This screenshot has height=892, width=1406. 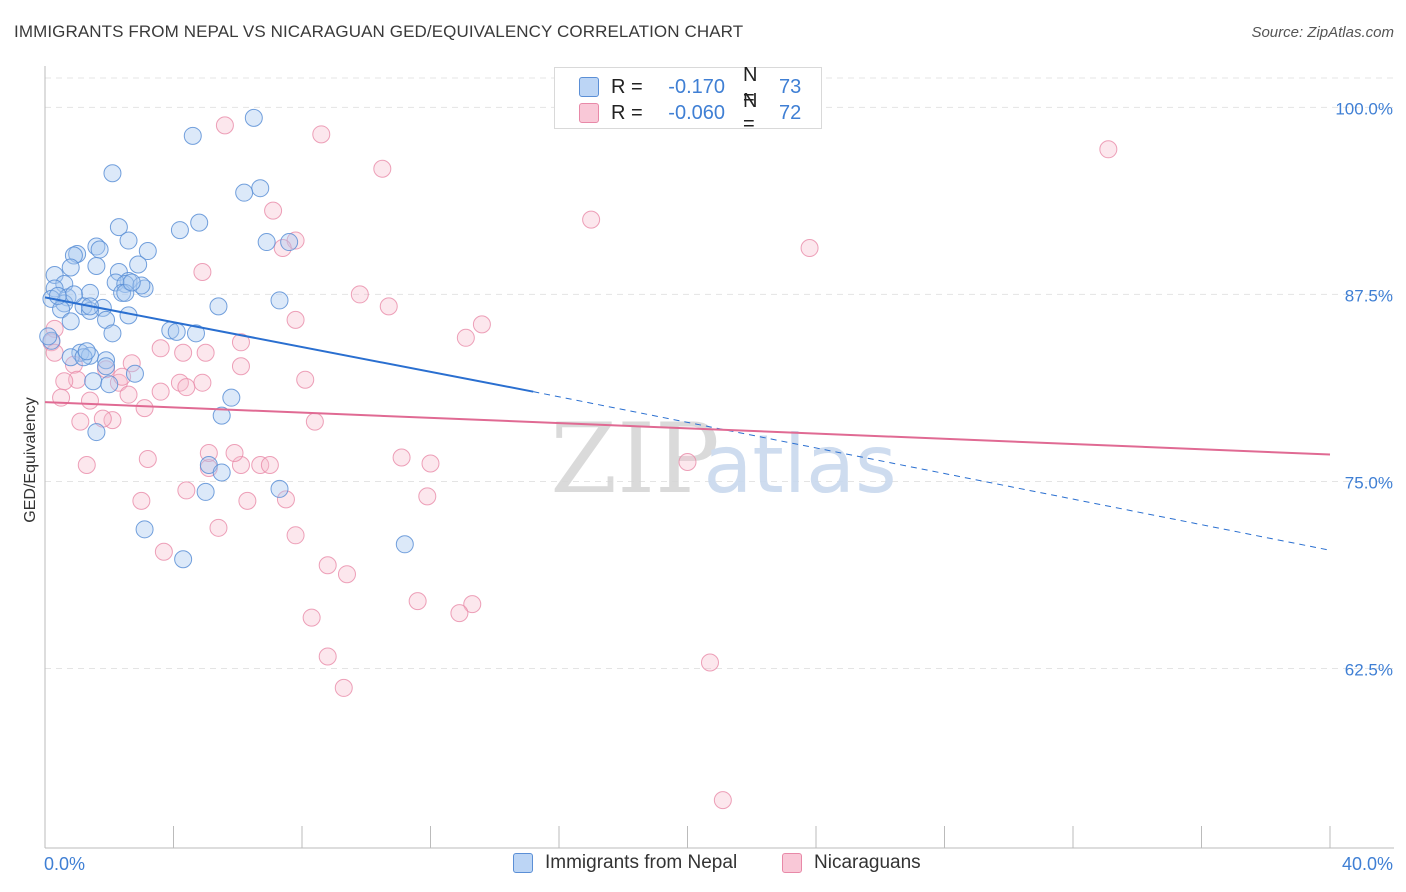 I want to click on x-tick-label-max: 40.0%, so click(x=1367, y=864).